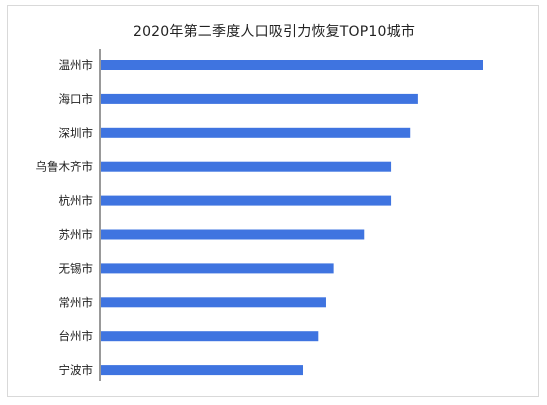 The image size is (547, 405). I want to click on category-label: 海口市, so click(76, 99).